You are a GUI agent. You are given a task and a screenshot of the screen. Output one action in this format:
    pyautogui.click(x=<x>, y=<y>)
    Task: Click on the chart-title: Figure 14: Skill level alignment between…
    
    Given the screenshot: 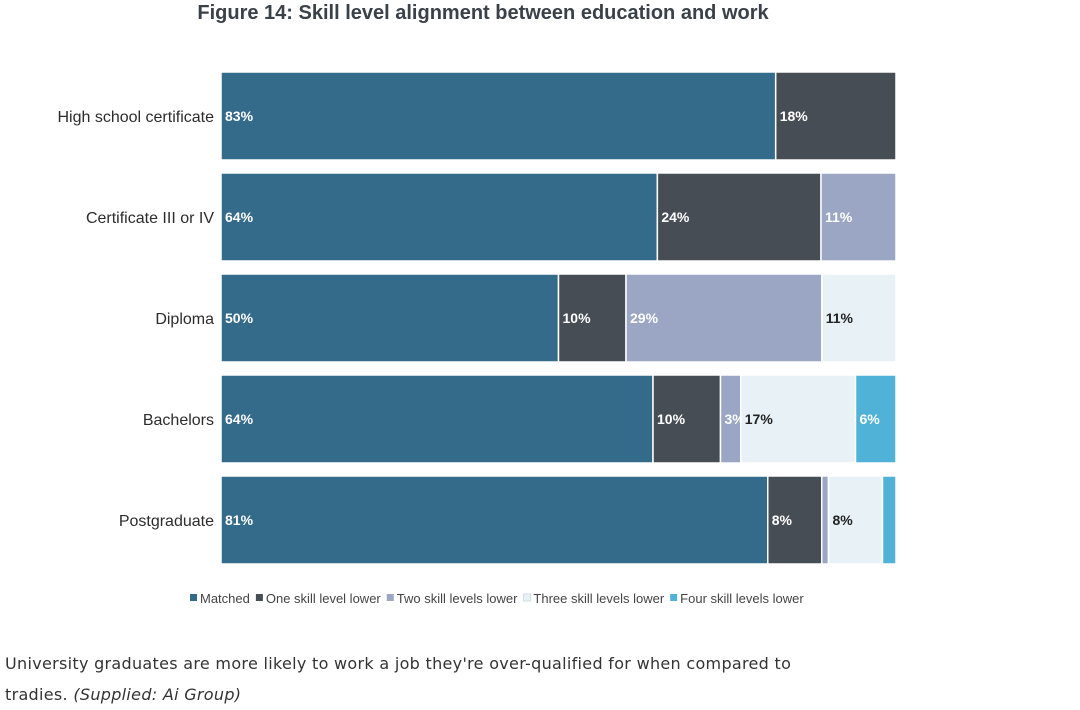 What is the action you would take?
    pyautogui.click(x=483, y=13)
    